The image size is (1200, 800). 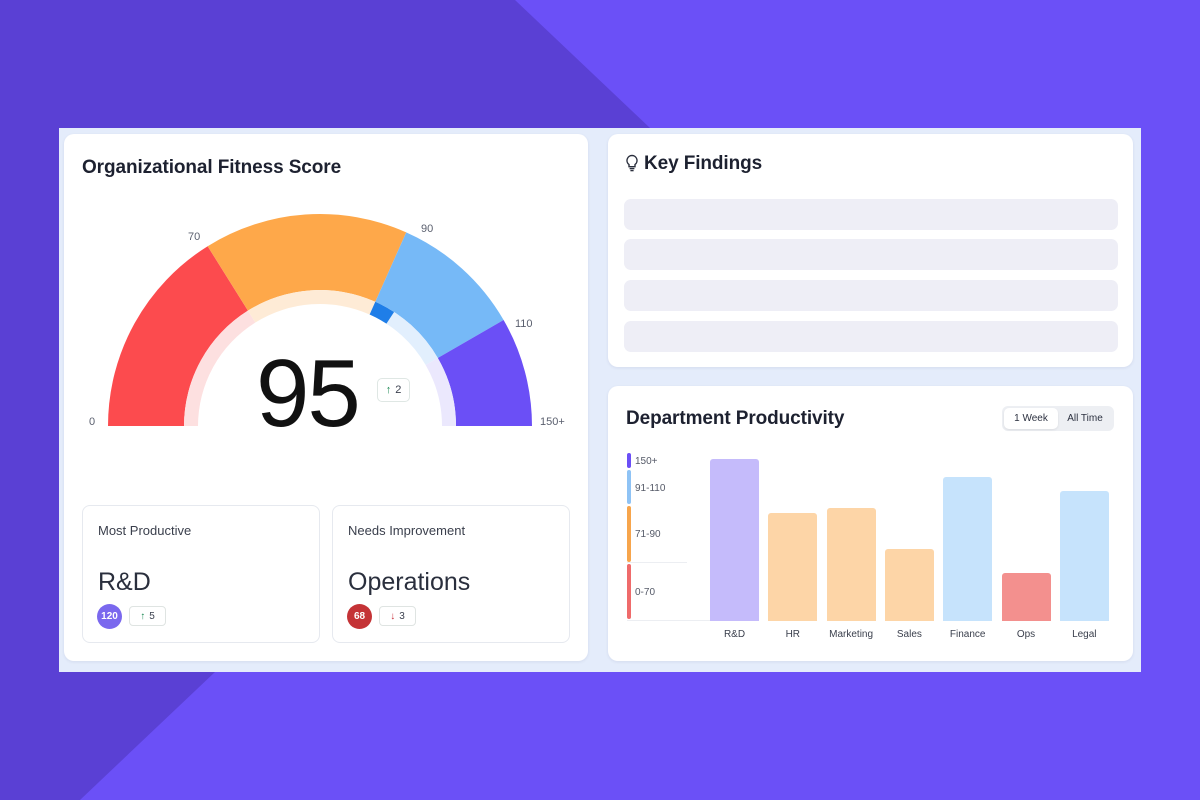 I want to click on legend-label-0-70: 0-70, so click(x=645, y=592).